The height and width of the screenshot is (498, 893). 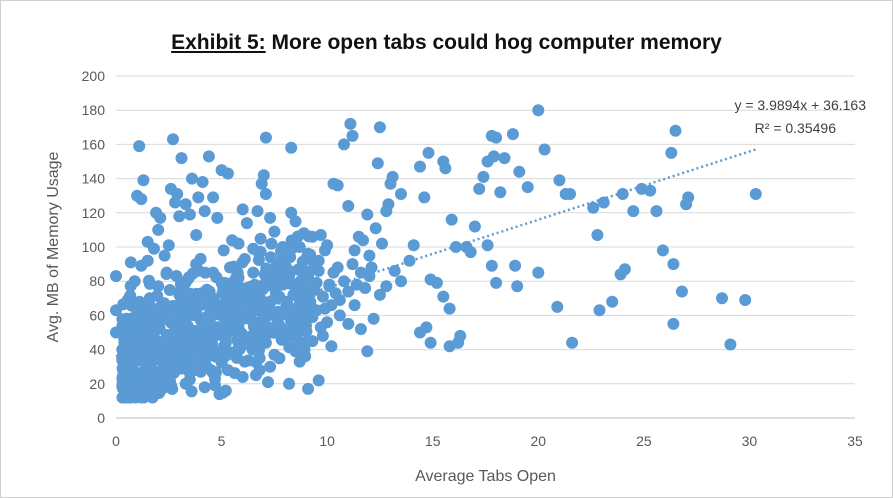 I want to click on y-tick-label: 140, so click(x=94, y=179).